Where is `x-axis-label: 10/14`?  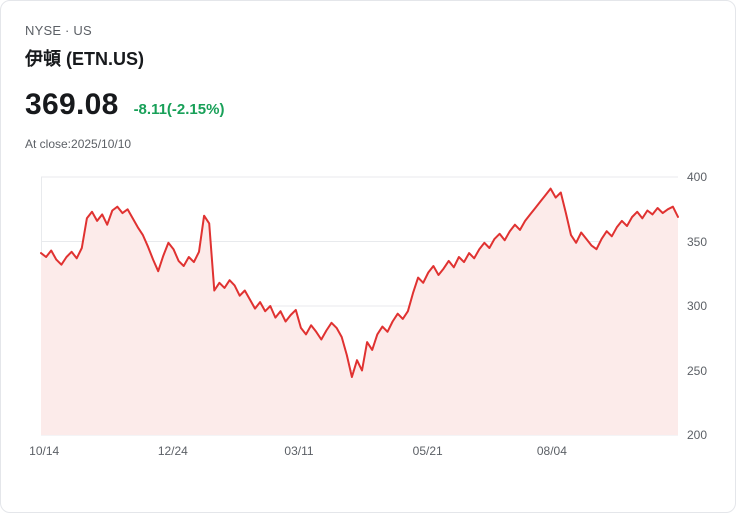
x-axis-label: 10/14 is located at coordinates (44, 451).